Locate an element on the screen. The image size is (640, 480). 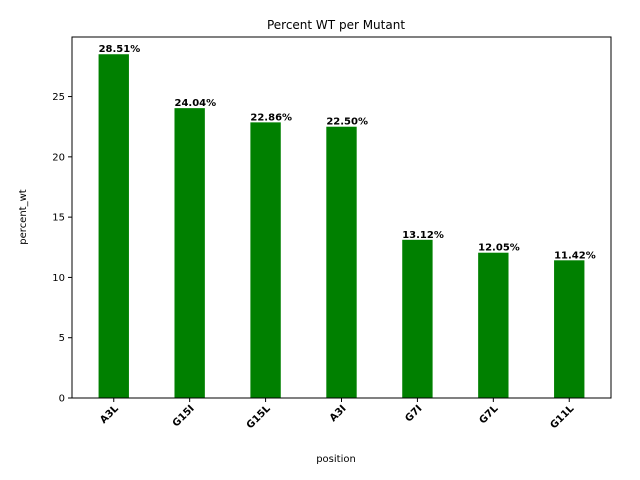
y-tick-label-5: 5 is located at coordinates (62, 338).